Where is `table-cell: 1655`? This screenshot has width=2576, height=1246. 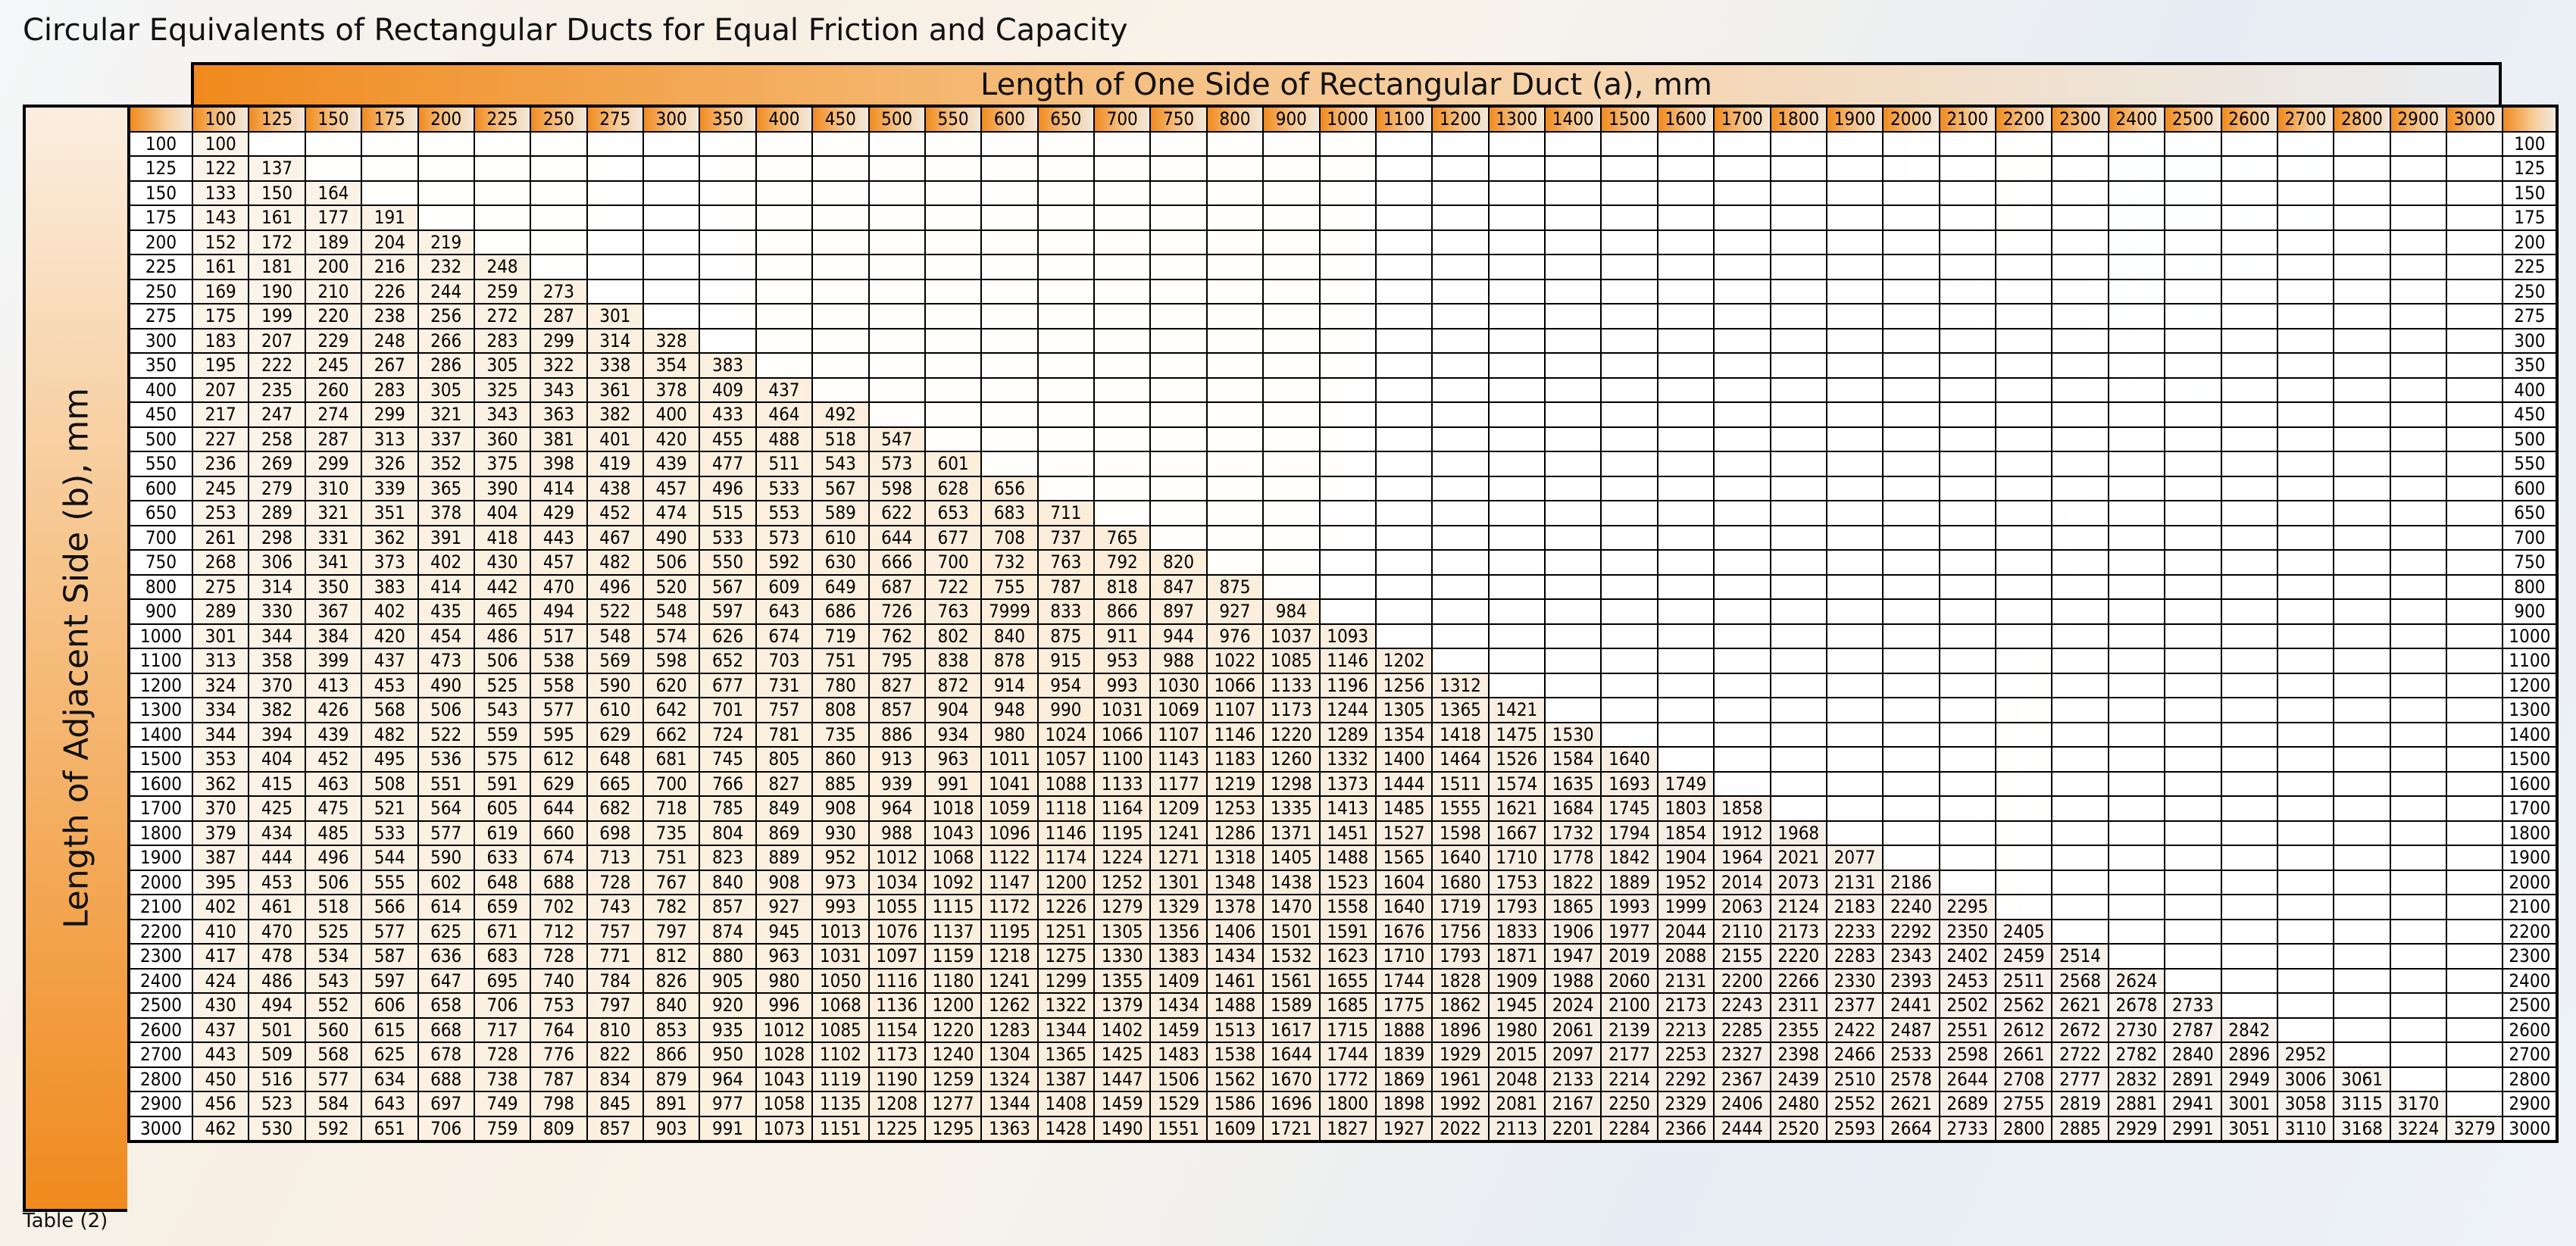 table-cell: 1655 is located at coordinates (1348, 980).